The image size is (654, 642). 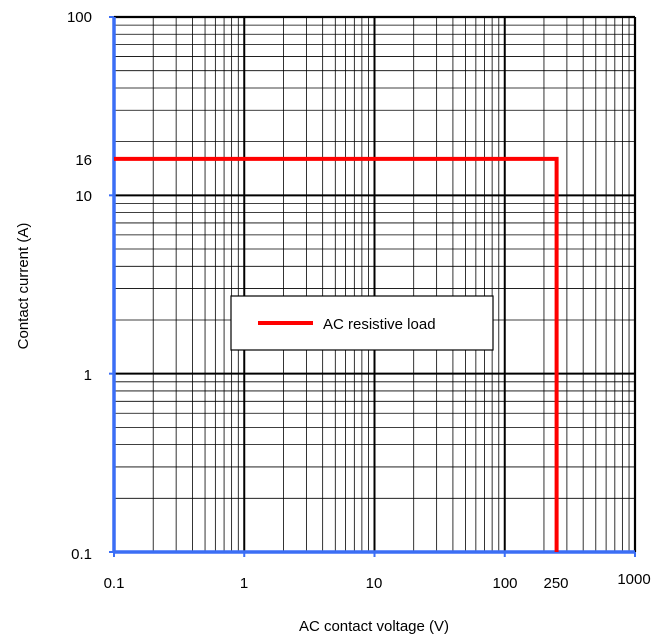 I want to click on y-tick-label-1: 1, so click(x=88, y=375).